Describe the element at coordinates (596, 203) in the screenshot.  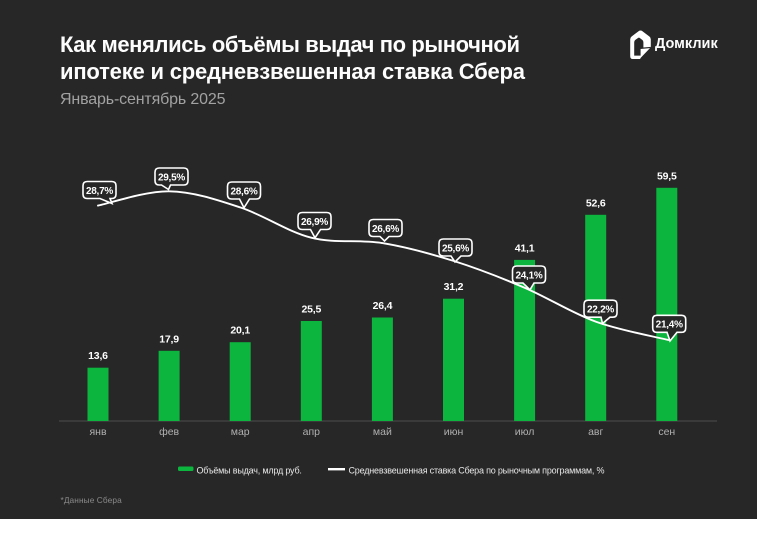
I see `svg-text: 52,6` at that location.